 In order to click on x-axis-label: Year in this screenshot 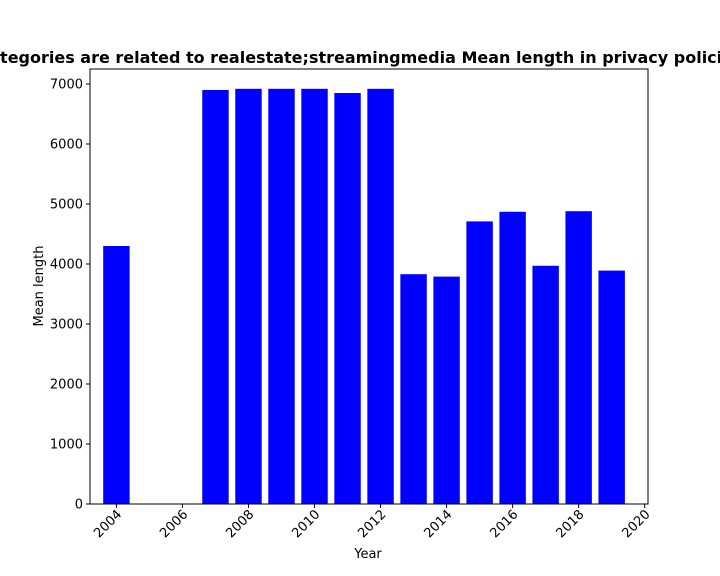, I will do `click(367, 554)`.